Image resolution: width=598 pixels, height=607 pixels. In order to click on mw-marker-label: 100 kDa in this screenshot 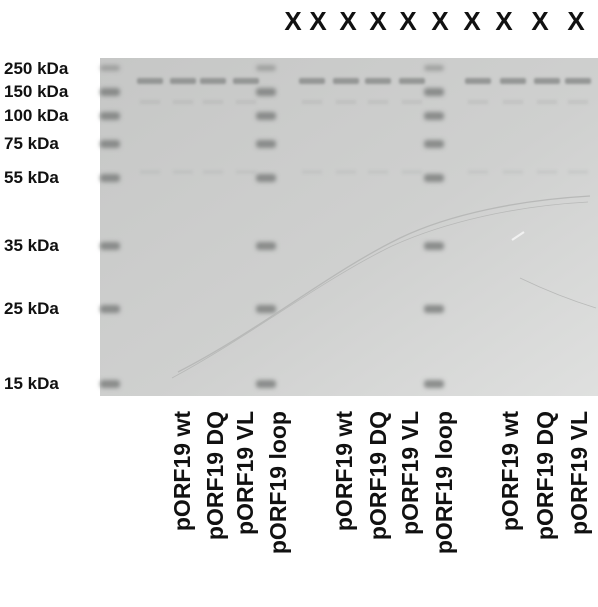, I will do `click(36, 115)`.